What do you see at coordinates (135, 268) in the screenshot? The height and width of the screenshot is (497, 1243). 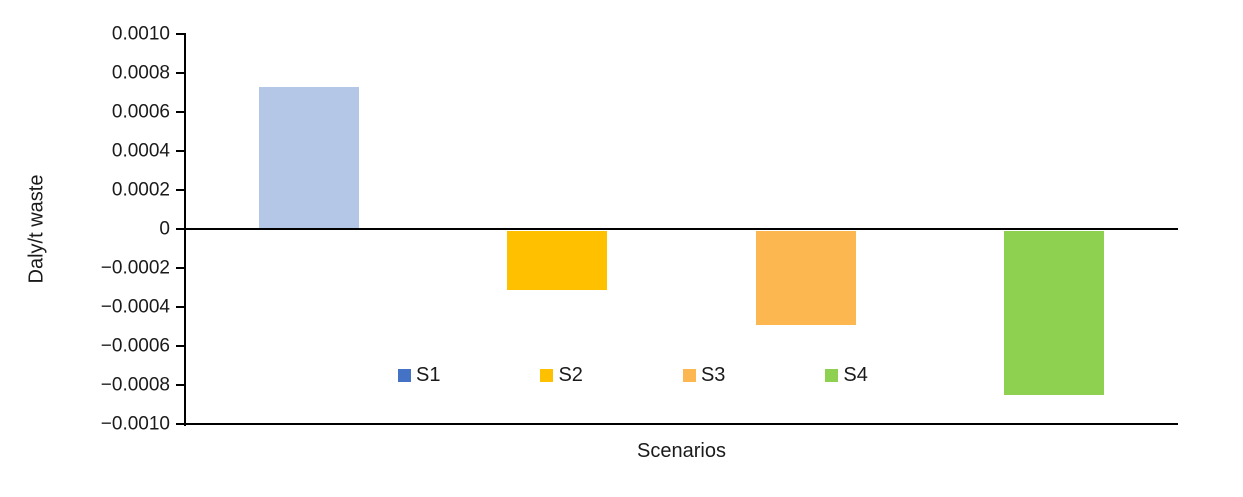 I see `y-tick-label: −0.0002` at bounding box center [135, 268].